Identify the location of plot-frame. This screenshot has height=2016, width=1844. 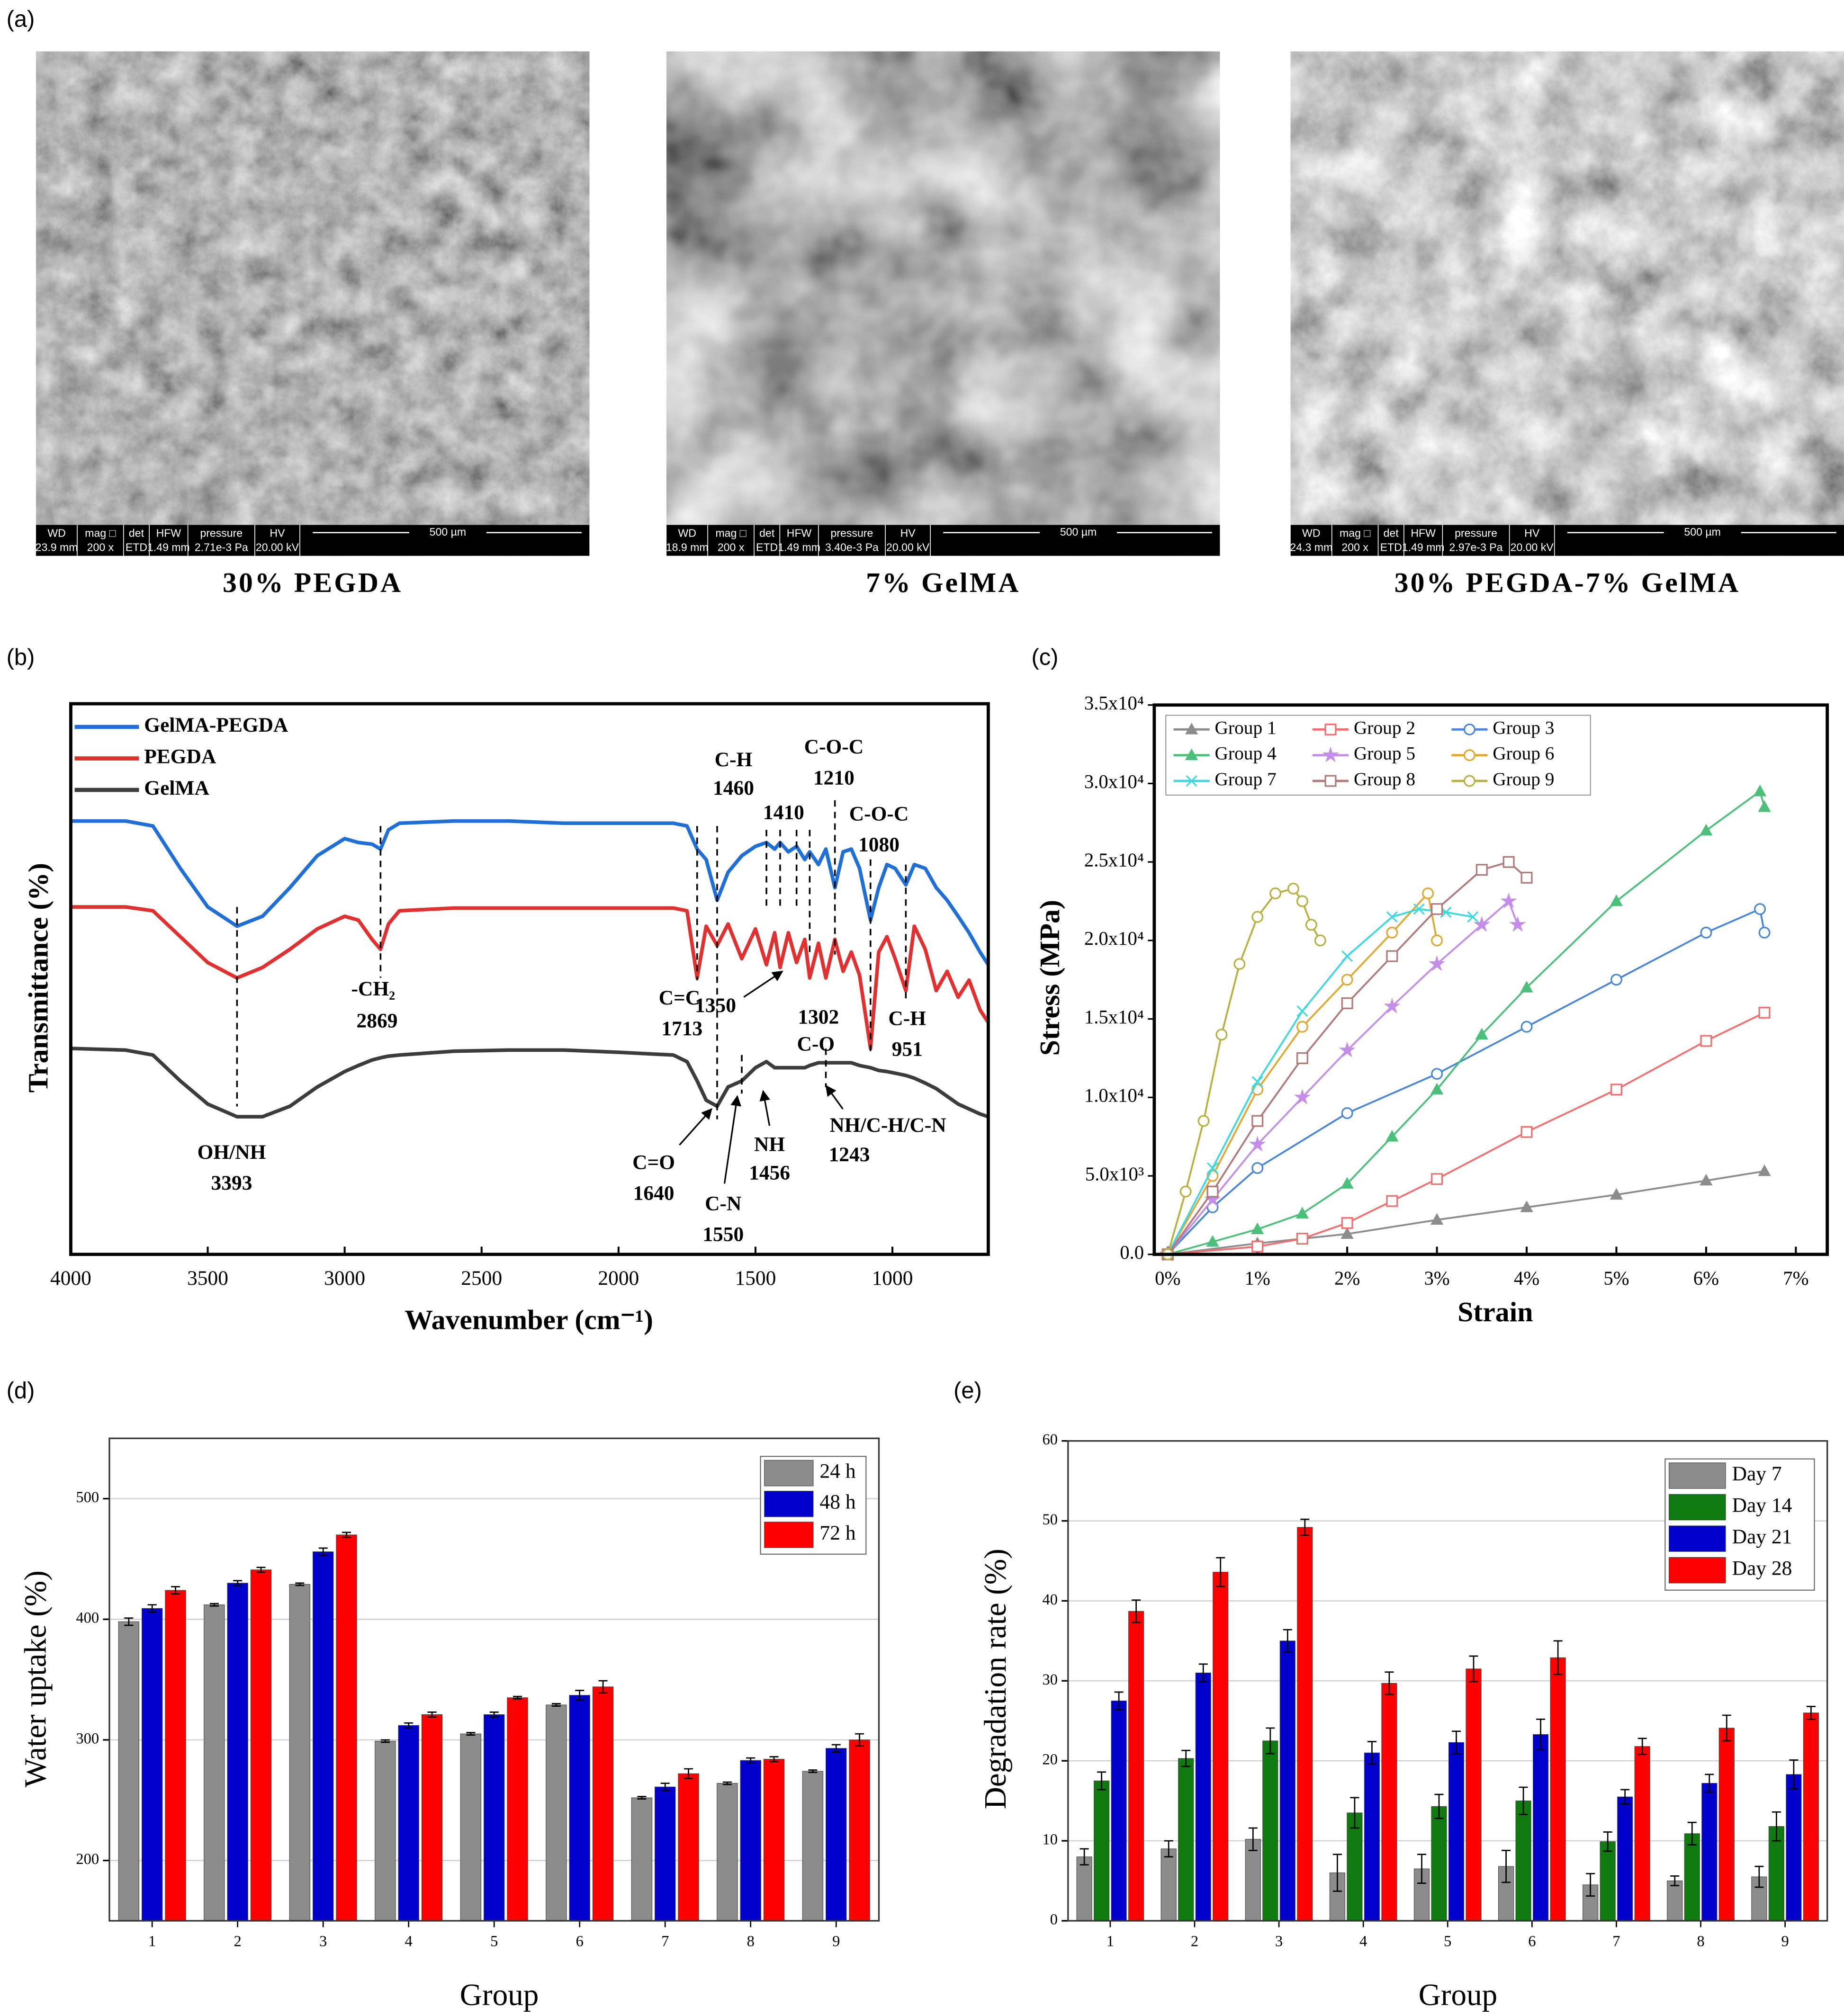
(494, 1679).